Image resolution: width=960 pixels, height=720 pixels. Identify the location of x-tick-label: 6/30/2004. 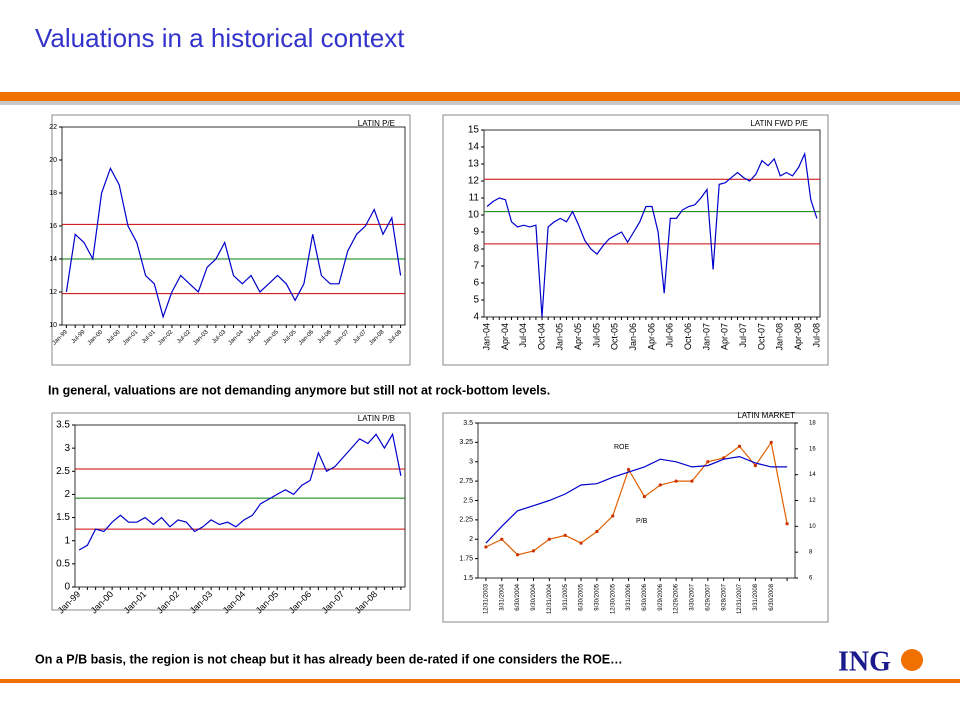
(518, 596).